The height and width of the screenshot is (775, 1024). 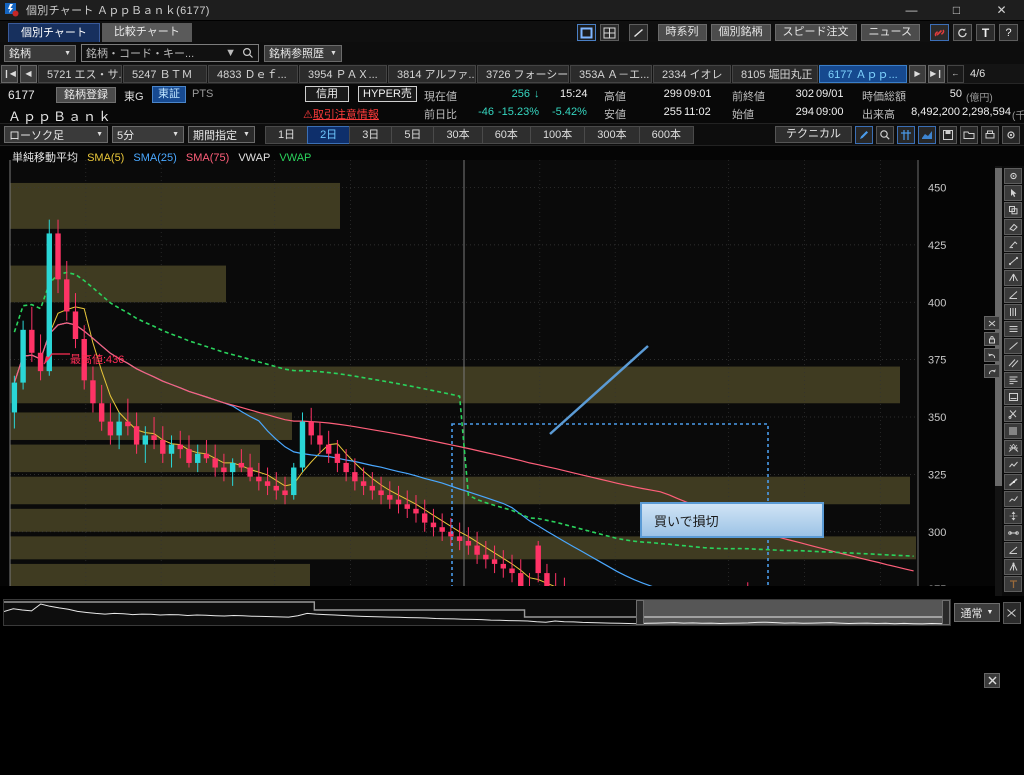 I want to click on speed-order-button: スピード注文, so click(x=816, y=32).